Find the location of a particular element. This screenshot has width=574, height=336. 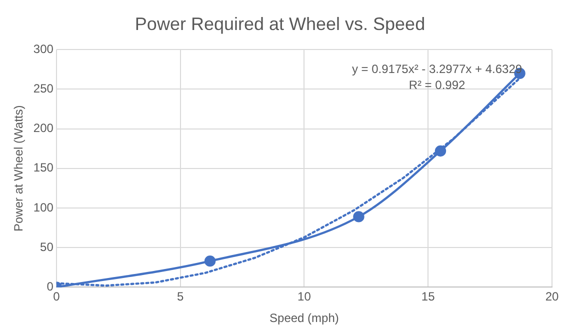

x-tick-label: 15 is located at coordinates (428, 297).